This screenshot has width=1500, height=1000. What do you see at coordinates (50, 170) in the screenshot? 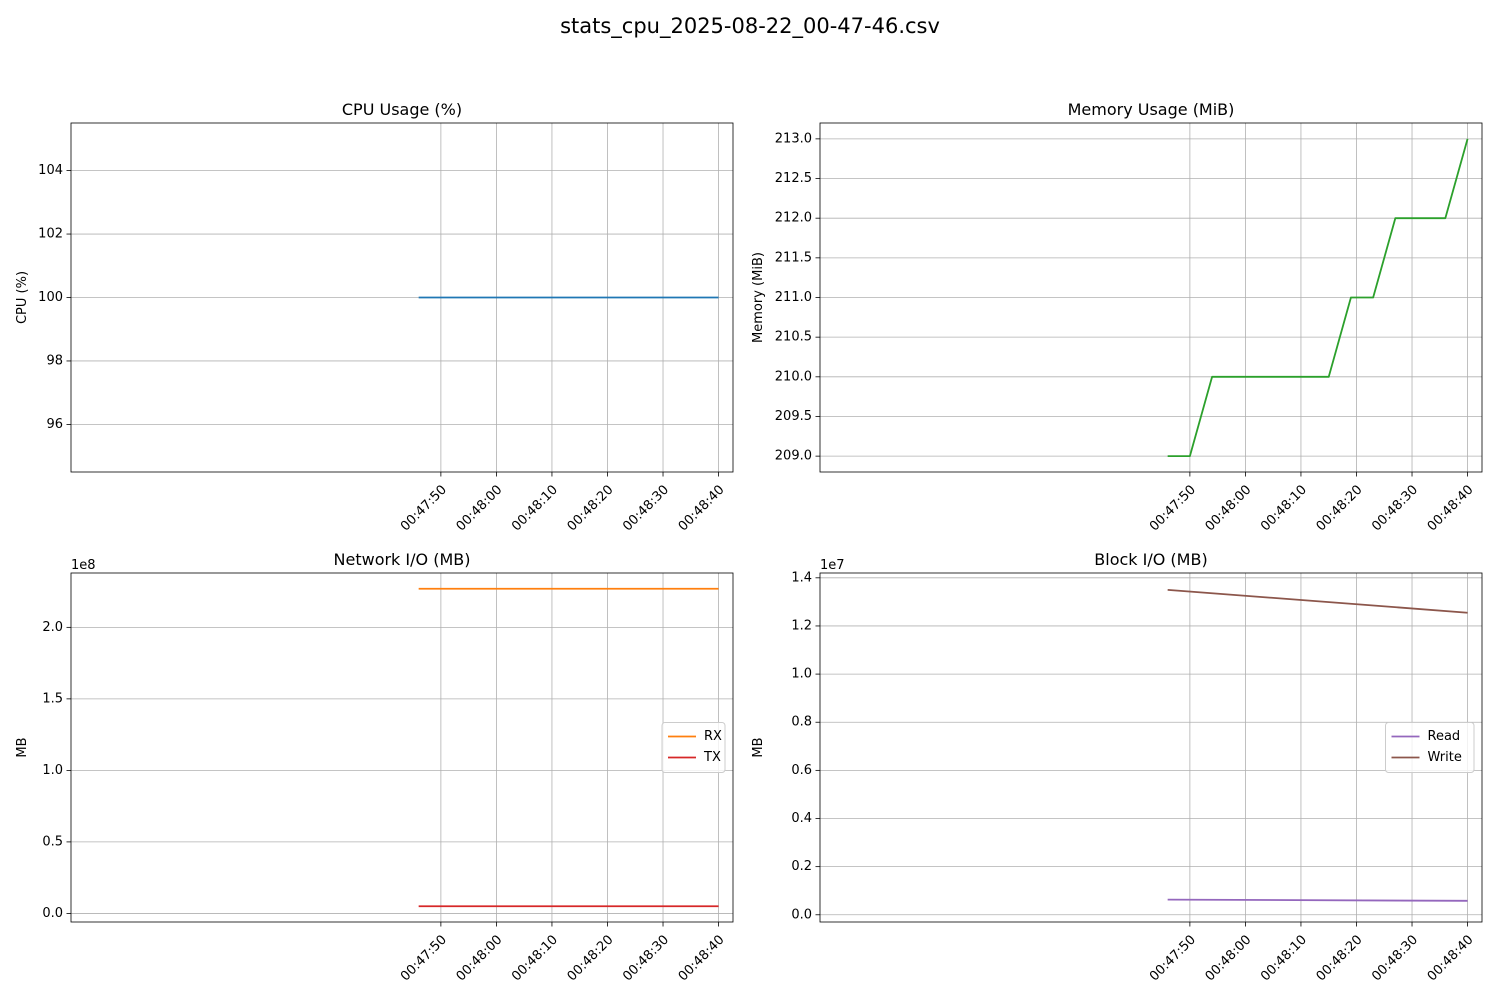
I see `y-tick-label: 104` at bounding box center [50, 170].